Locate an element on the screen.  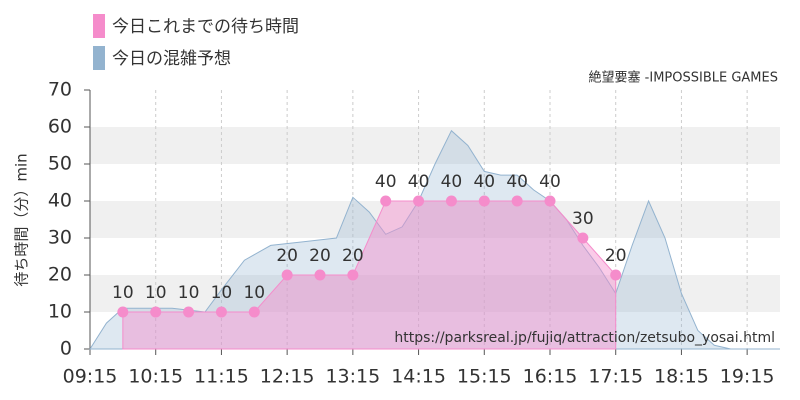
y-tick-label: 50 is located at coordinates (60, 164).